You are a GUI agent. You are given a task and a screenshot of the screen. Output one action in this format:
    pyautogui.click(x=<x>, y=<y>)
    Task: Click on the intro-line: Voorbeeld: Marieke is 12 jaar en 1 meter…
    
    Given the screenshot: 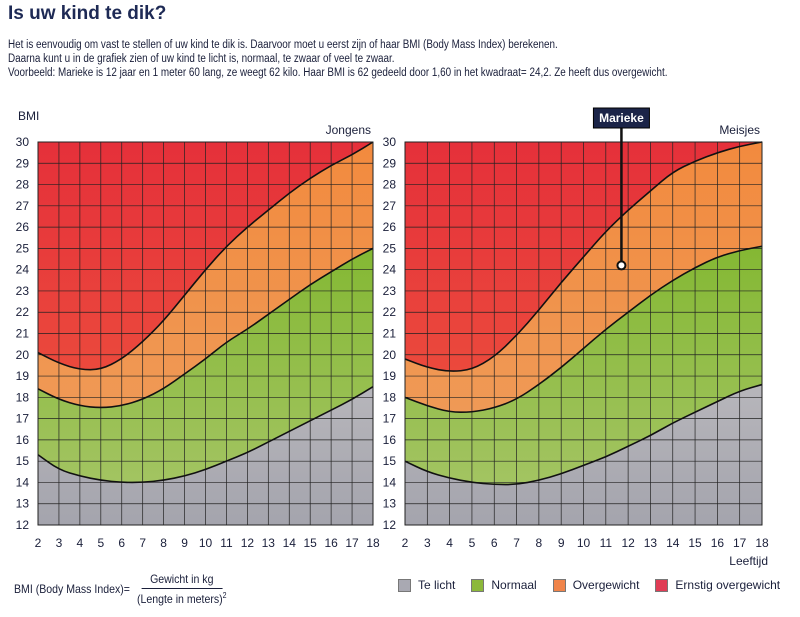 What is the action you would take?
    pyautogui.click(x=338, y=73)
    